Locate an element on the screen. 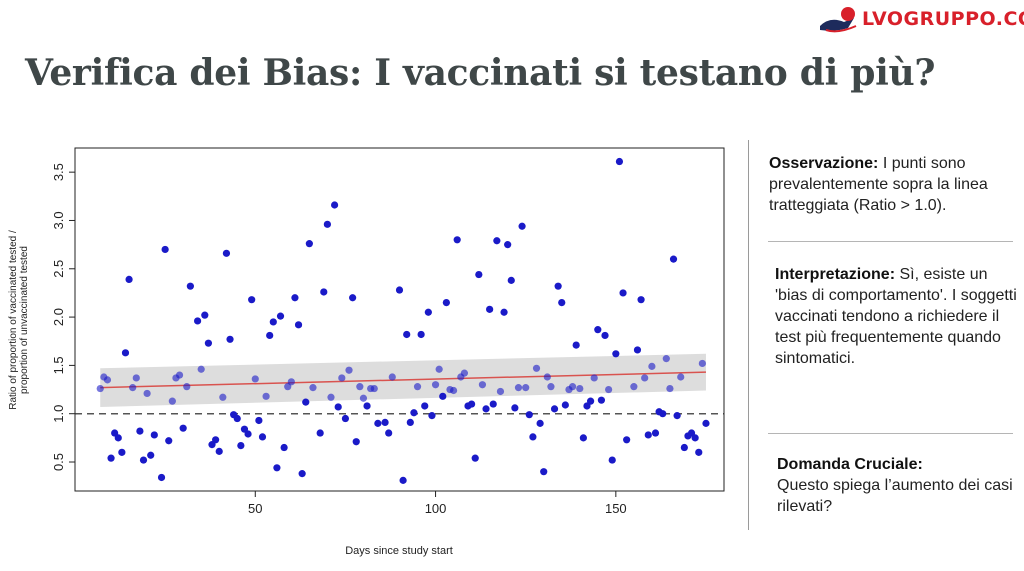 This screenshot has width=1024, height=571. note-observation-heading: Osservazione: is located at coordinates (824, 163).